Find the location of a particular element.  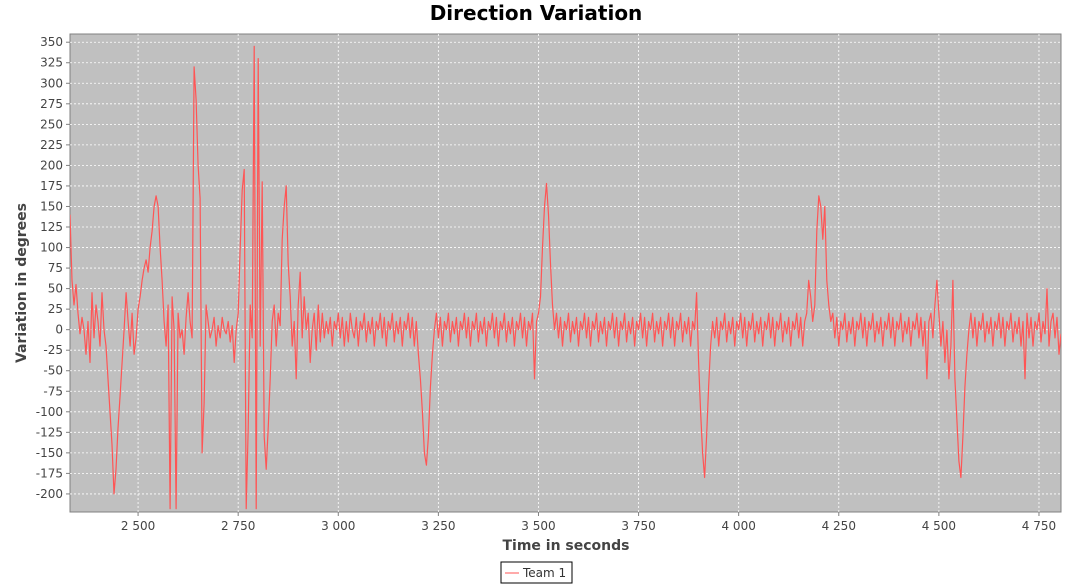

x-axis-label: Time in seconds is located at coordinates (565, 546).